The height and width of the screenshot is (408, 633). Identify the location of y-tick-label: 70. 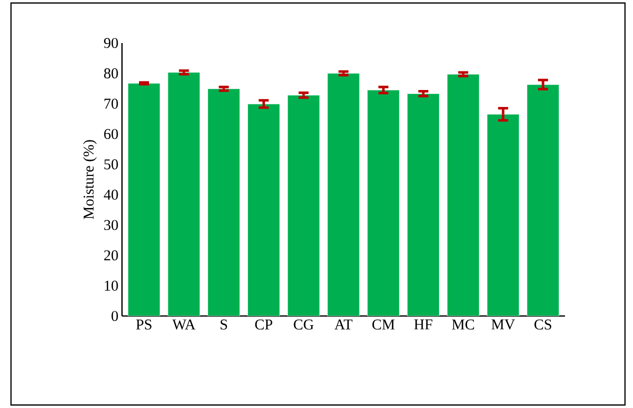
(111, 103).